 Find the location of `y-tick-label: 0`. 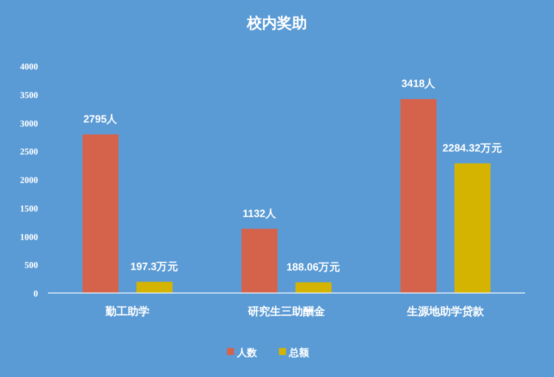

y-tick-label: 0 is located at coordinates (36, 293).